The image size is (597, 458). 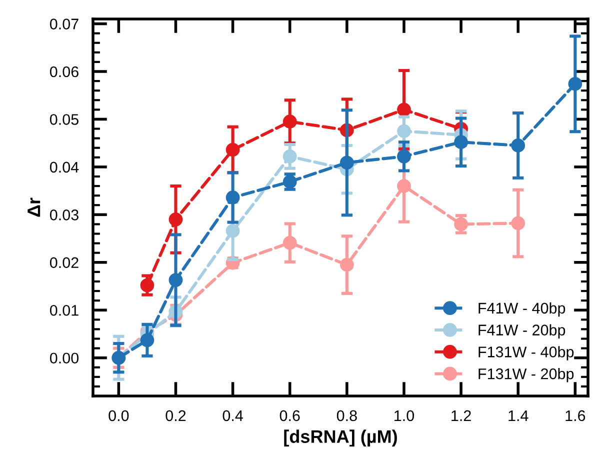 What do you see at coordinates (118, 416) in the screenshot?
I see `x-tick-label: 0.0` at bounding box center [118, 416].